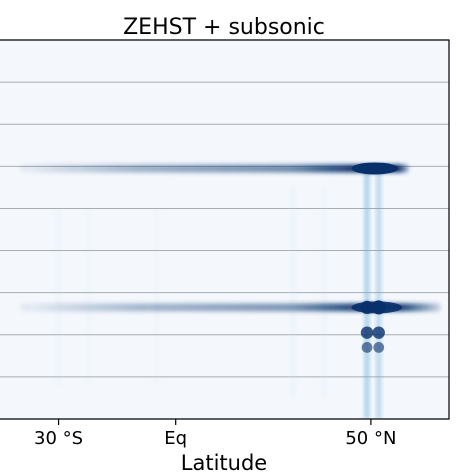  Describe the element at coordinates (224, 462) in the screenshot. I see `x-axis-label: Latitude` at that location.